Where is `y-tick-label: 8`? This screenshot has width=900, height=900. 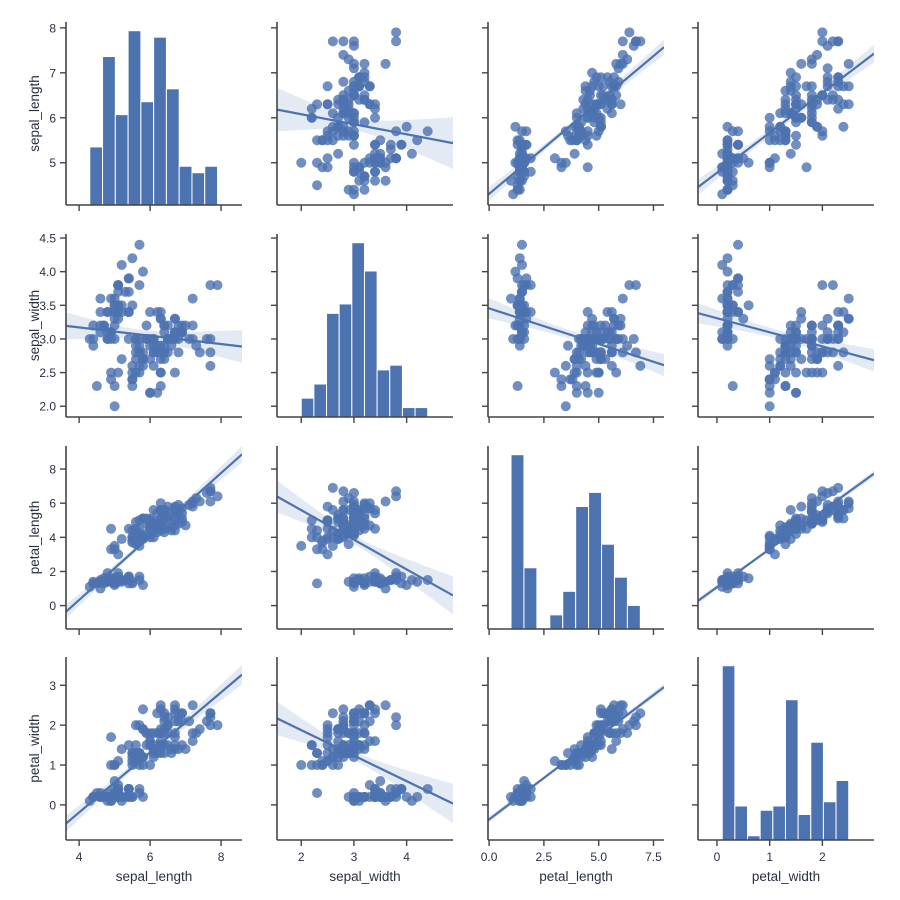
y-tick-label: 8 is located at coordinates (52, 28).